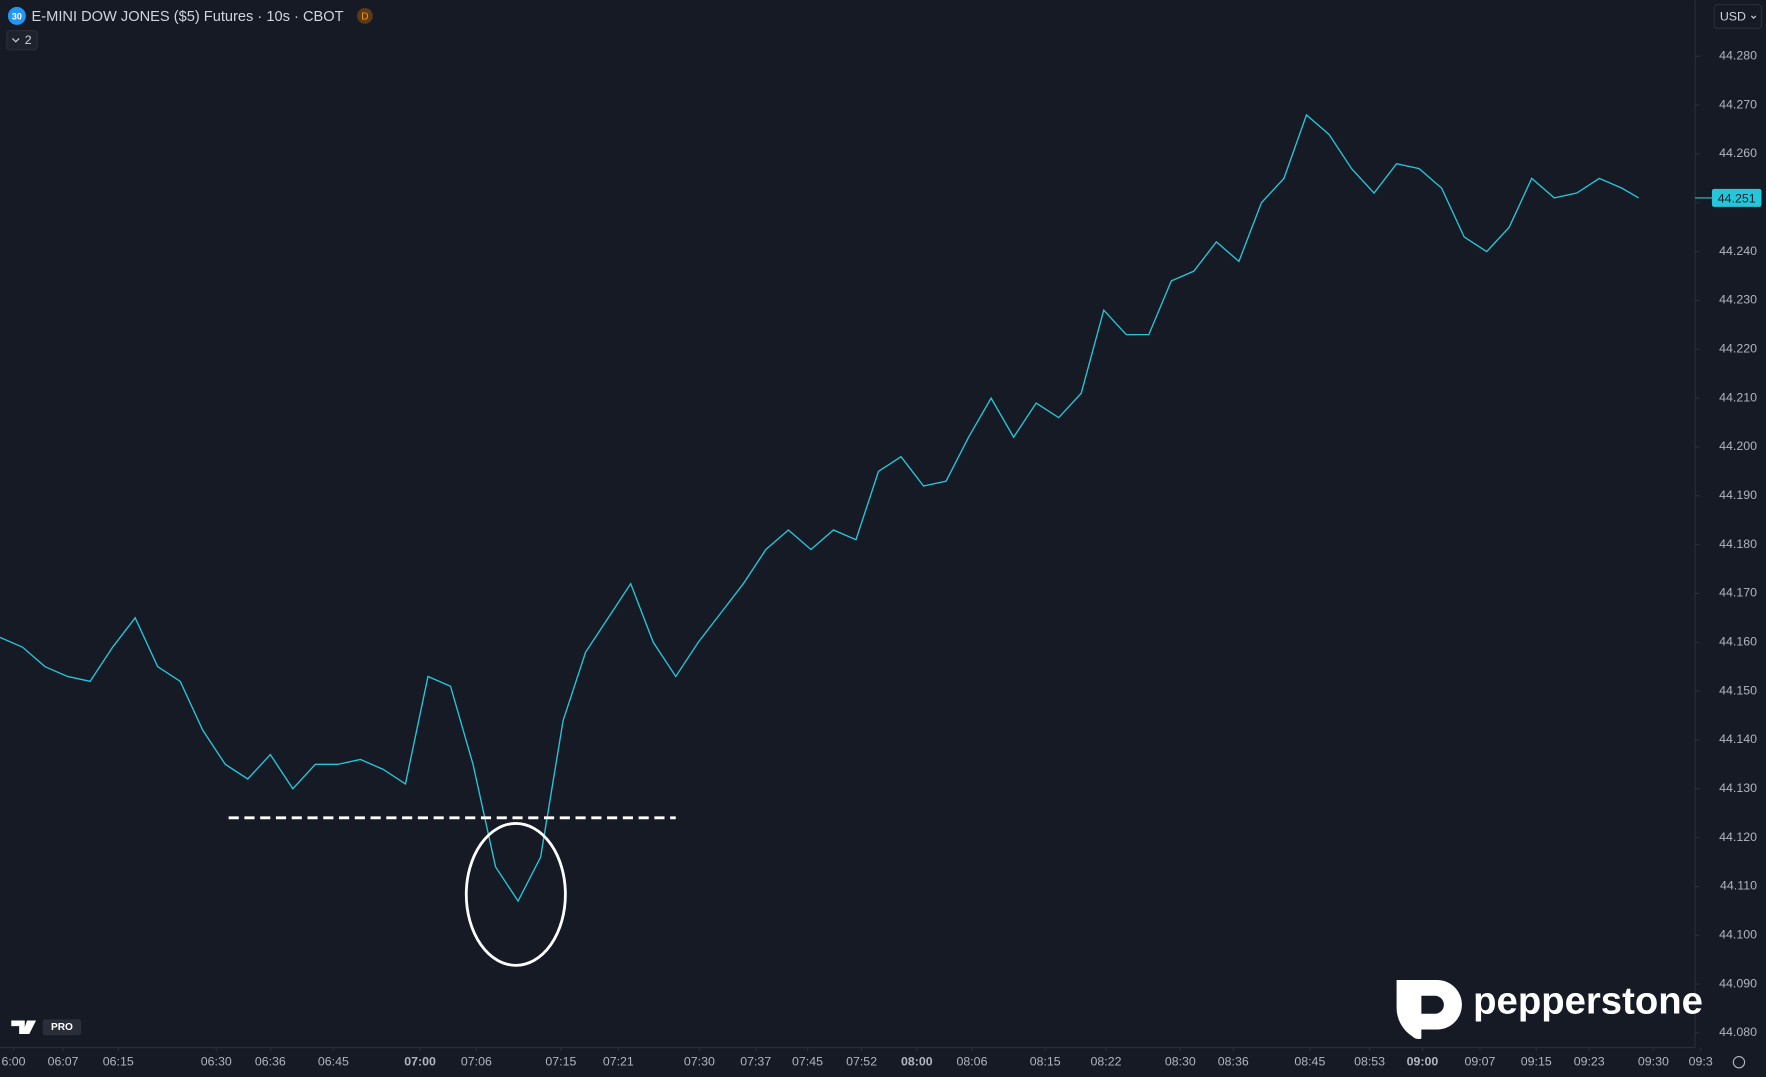 The image size is (1766, 1077). What do you see at coordinates (1738, 446) in the screenshot?
I see `y-tick-label: 44.200` at bounding box center [1738, 446].